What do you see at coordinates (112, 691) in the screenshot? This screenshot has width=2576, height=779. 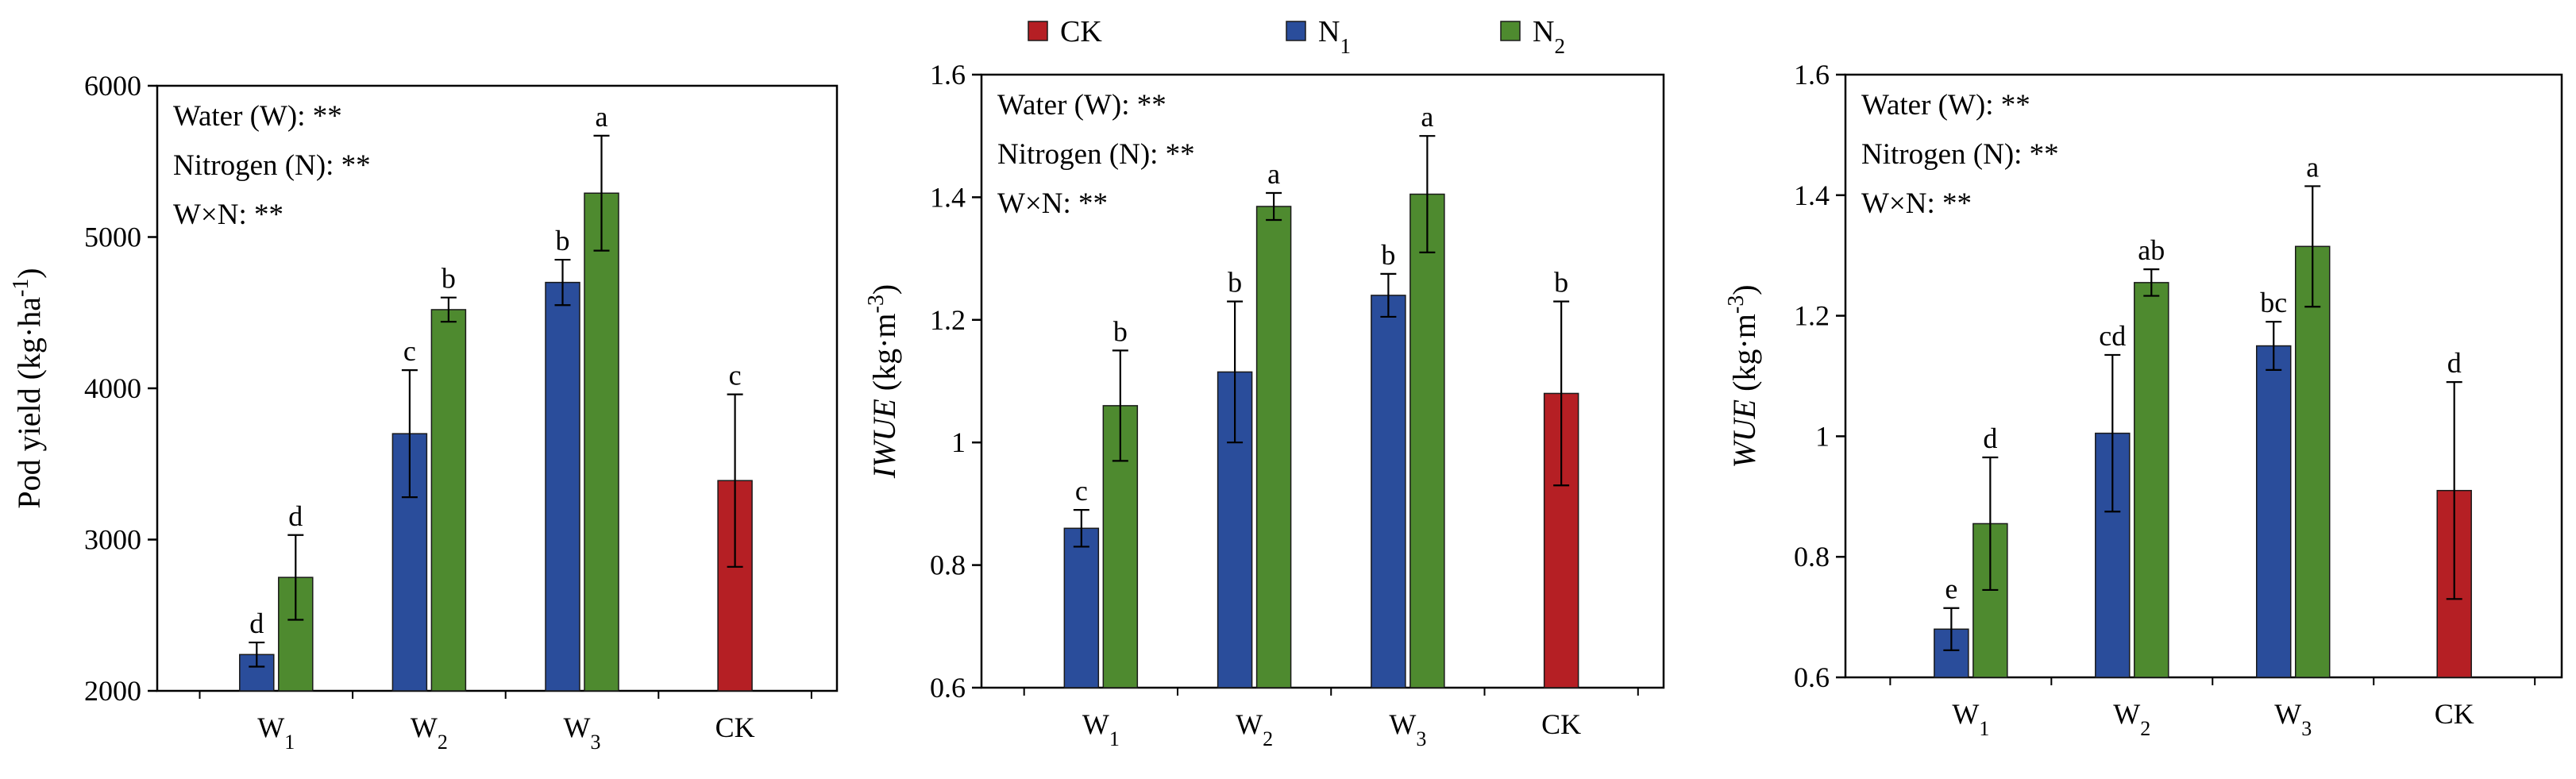 I see `y-tick-label: 2000` at bounding box center [112, 691].